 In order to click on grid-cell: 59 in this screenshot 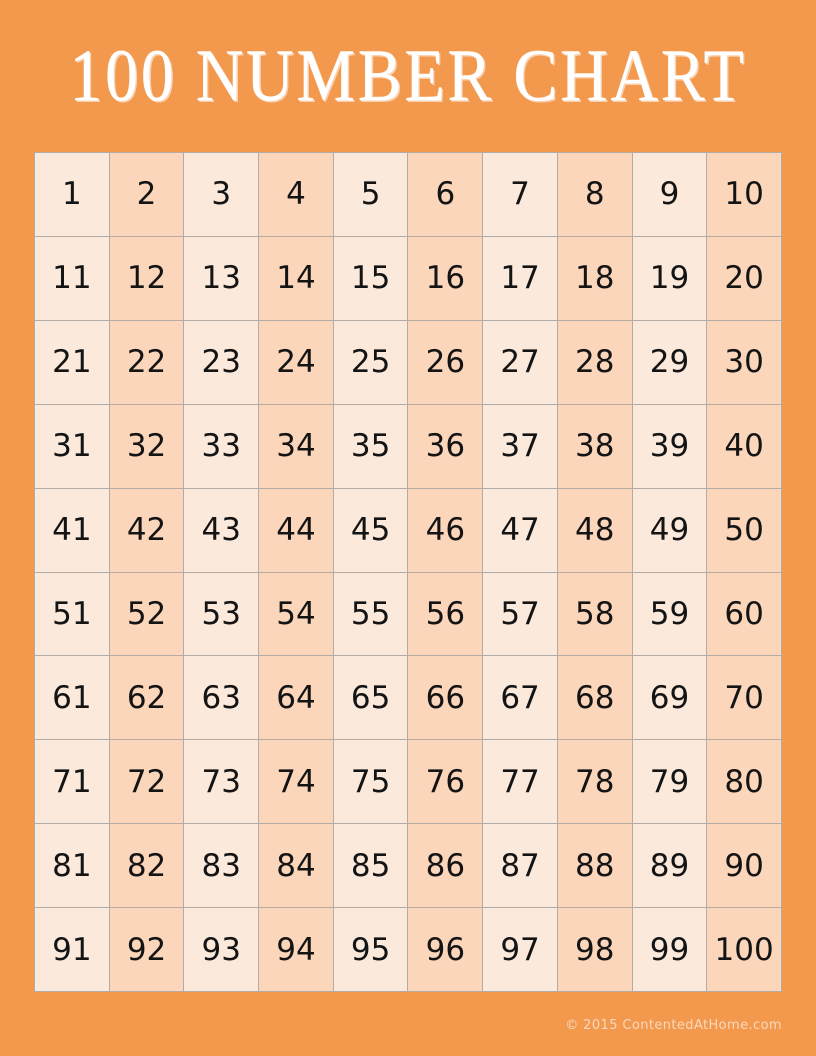, I will do `click(670, 614)`.